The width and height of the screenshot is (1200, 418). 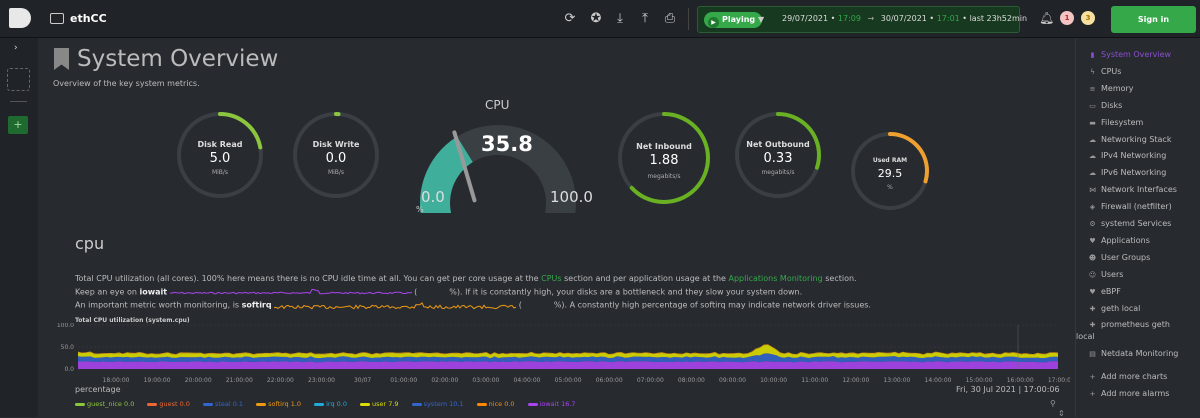 What do you see at coordinates (321, 380) in the screenshot?
I see `x-tick-label: 23:00:00` at bounding box center [321, 380].